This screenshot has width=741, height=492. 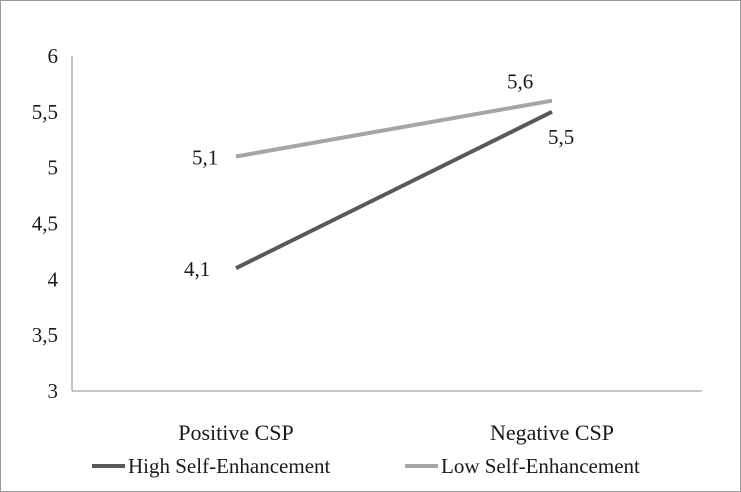 I want to click on x-tick-label: Positive CSP, so click(x=236, y=432).